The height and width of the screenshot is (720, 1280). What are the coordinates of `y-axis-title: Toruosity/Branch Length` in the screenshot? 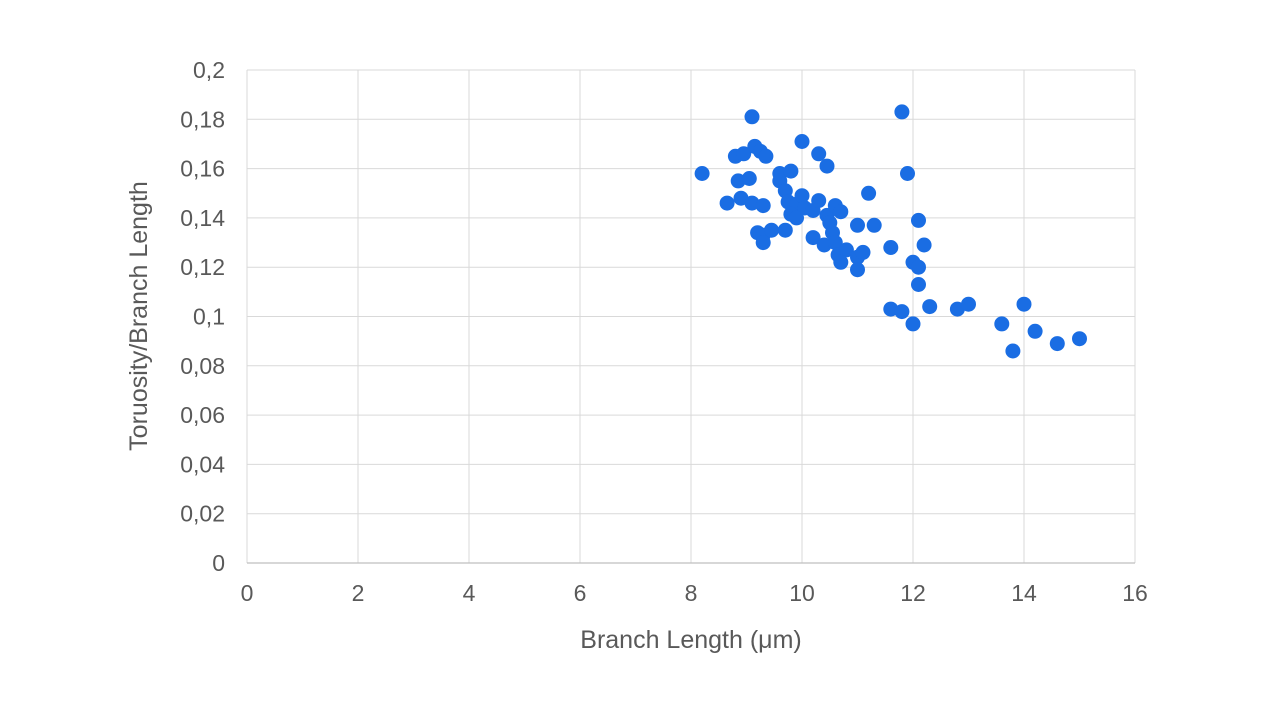 It's located at (139, 316).